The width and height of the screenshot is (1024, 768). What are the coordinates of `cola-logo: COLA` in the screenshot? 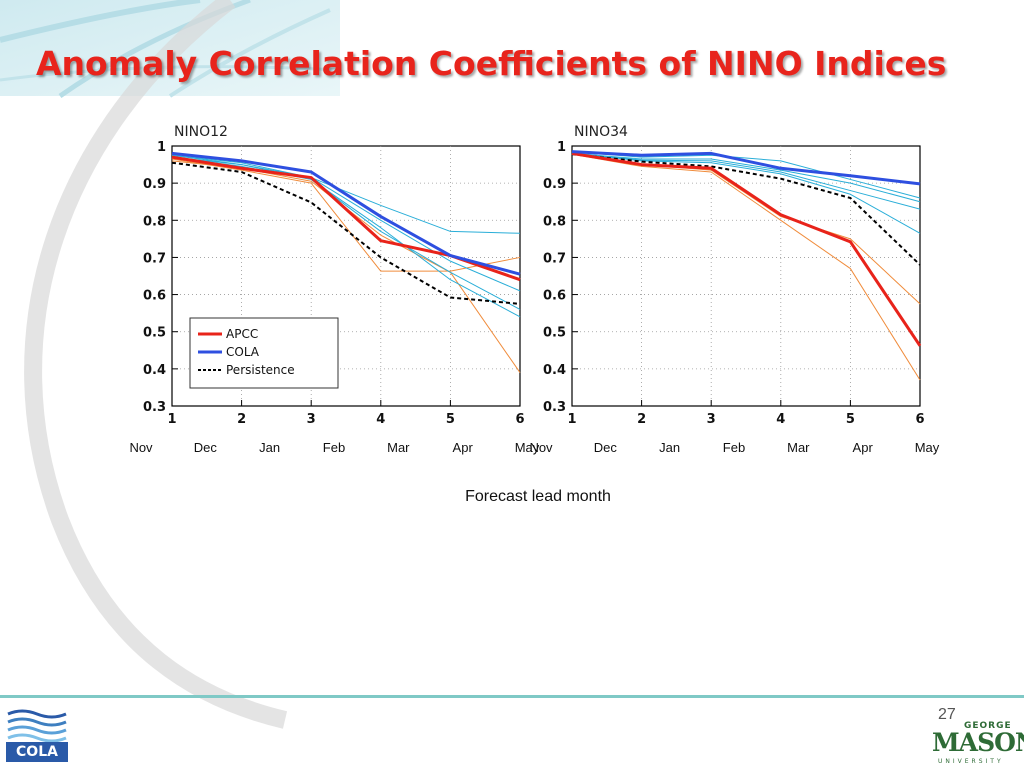 It's located at (37, 734).